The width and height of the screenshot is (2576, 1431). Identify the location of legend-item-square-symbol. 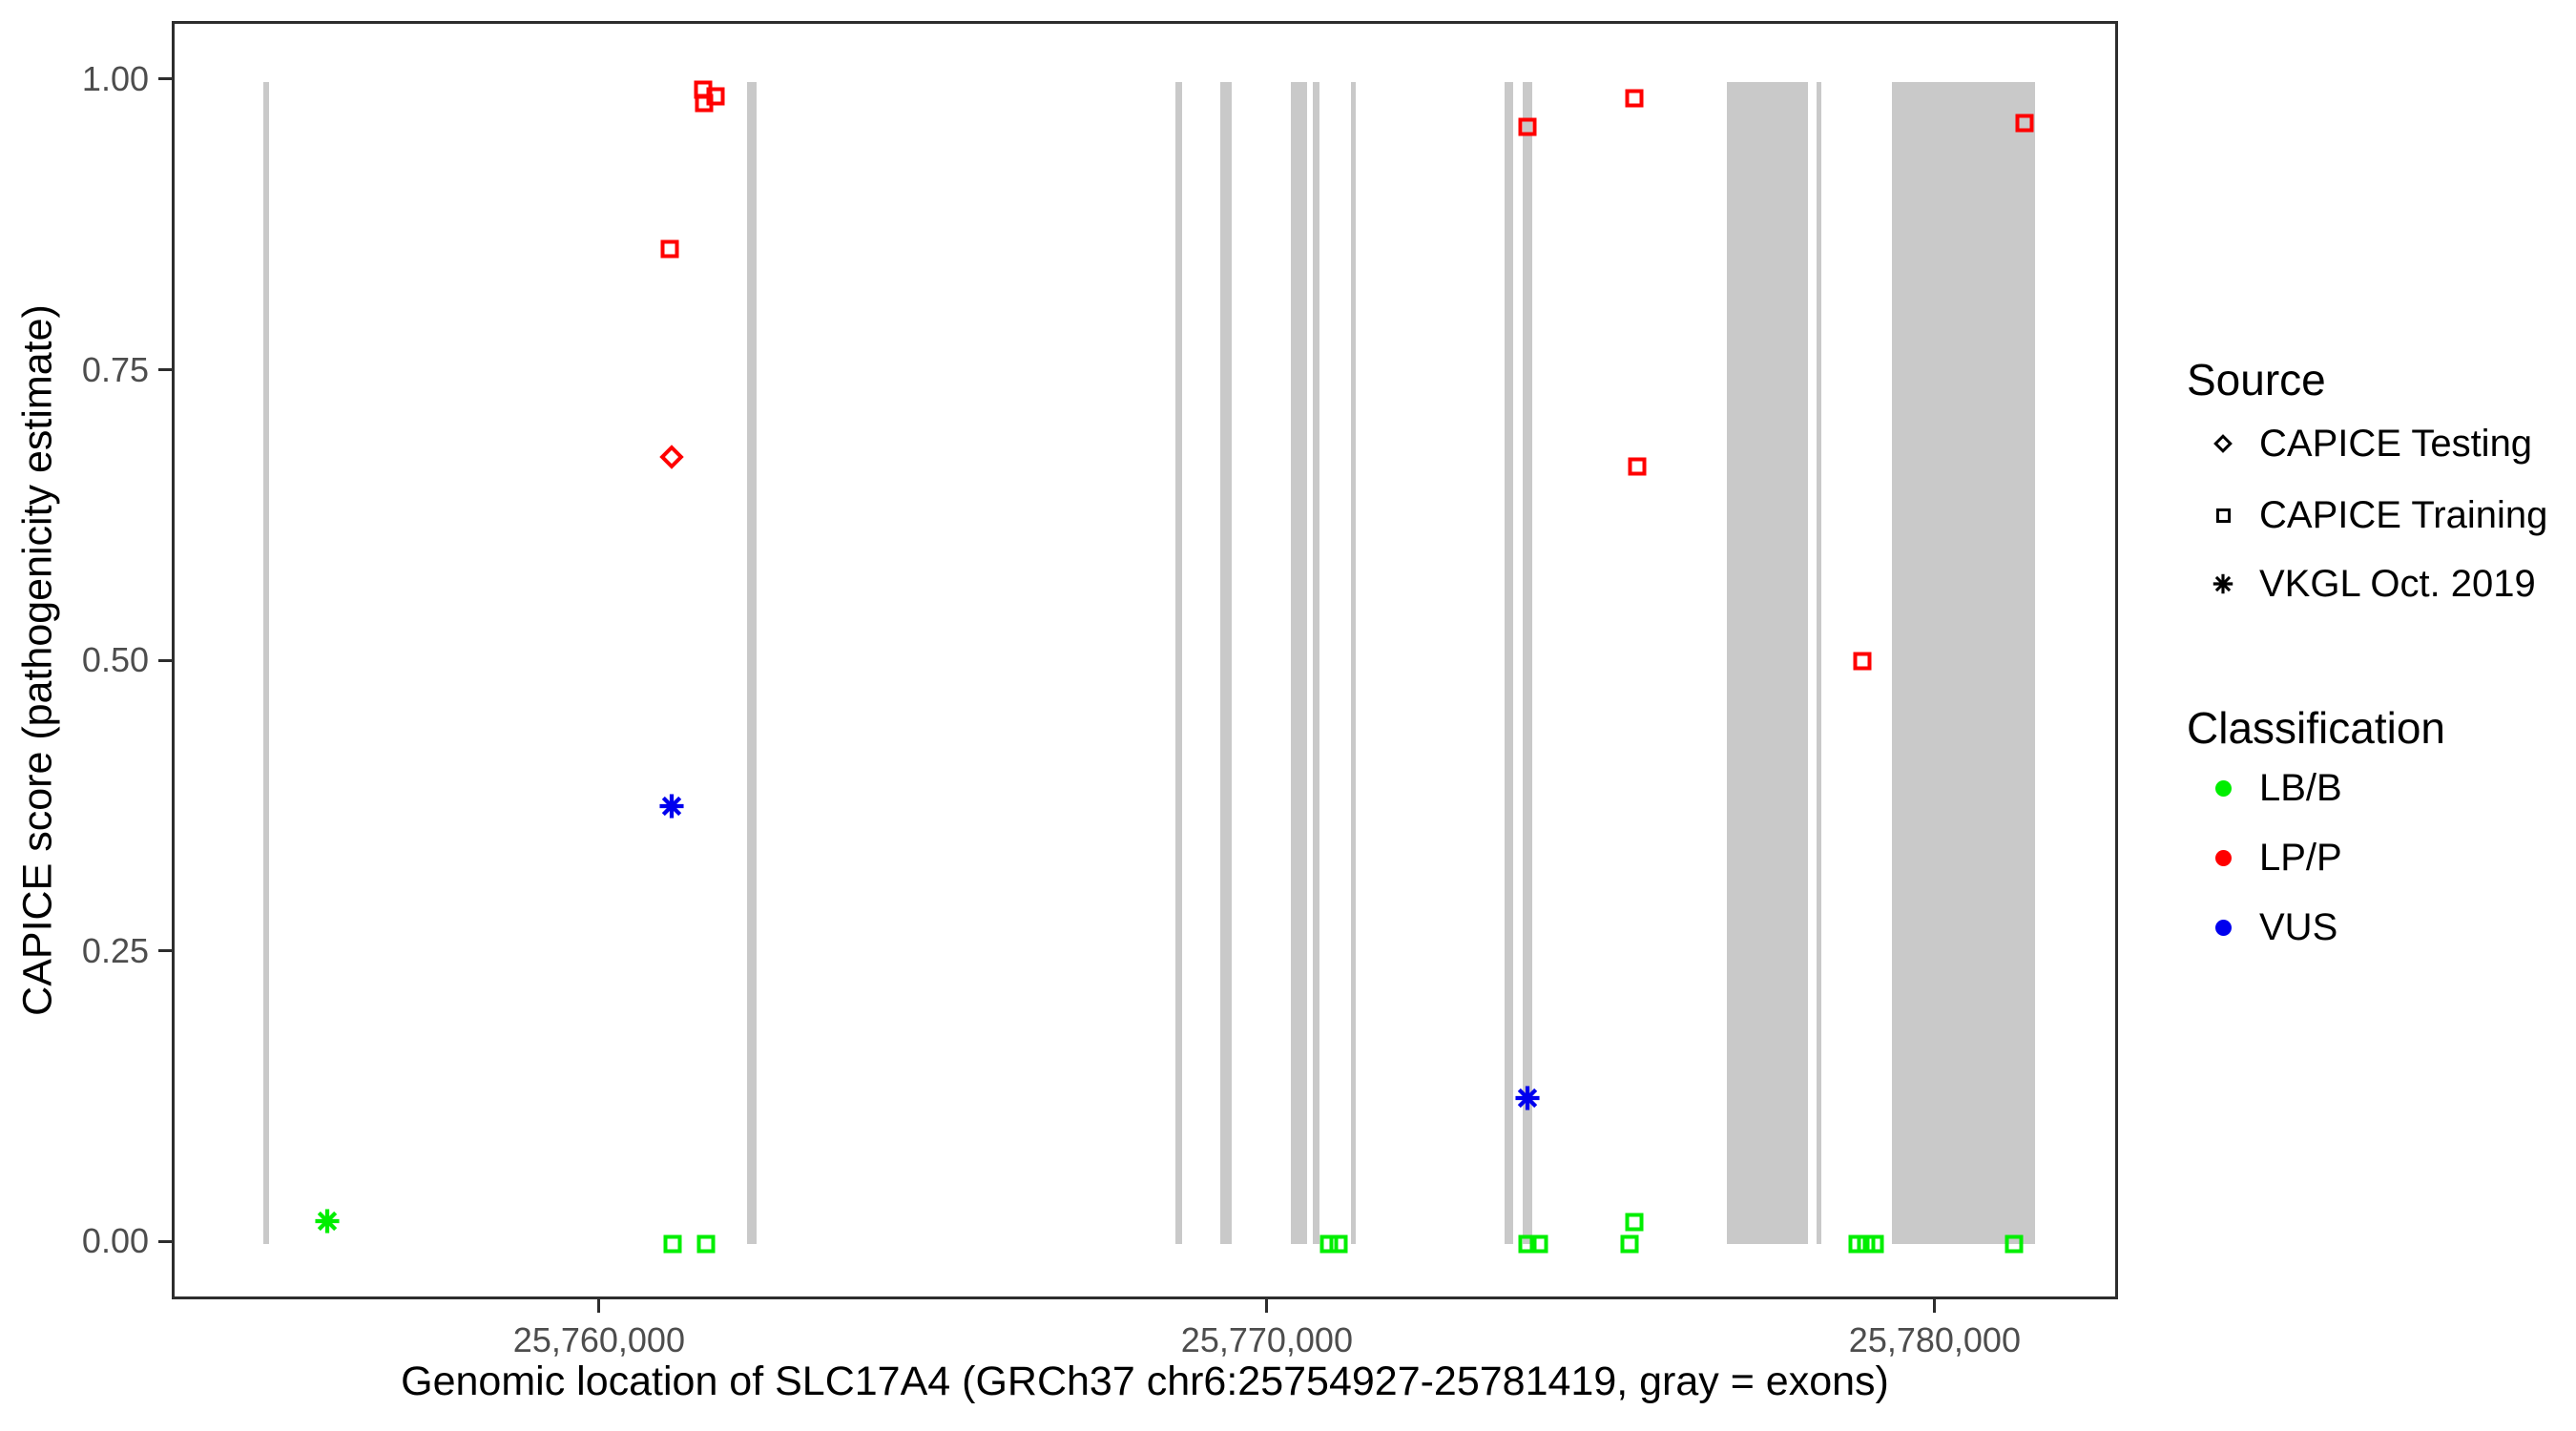
(2223, 515).